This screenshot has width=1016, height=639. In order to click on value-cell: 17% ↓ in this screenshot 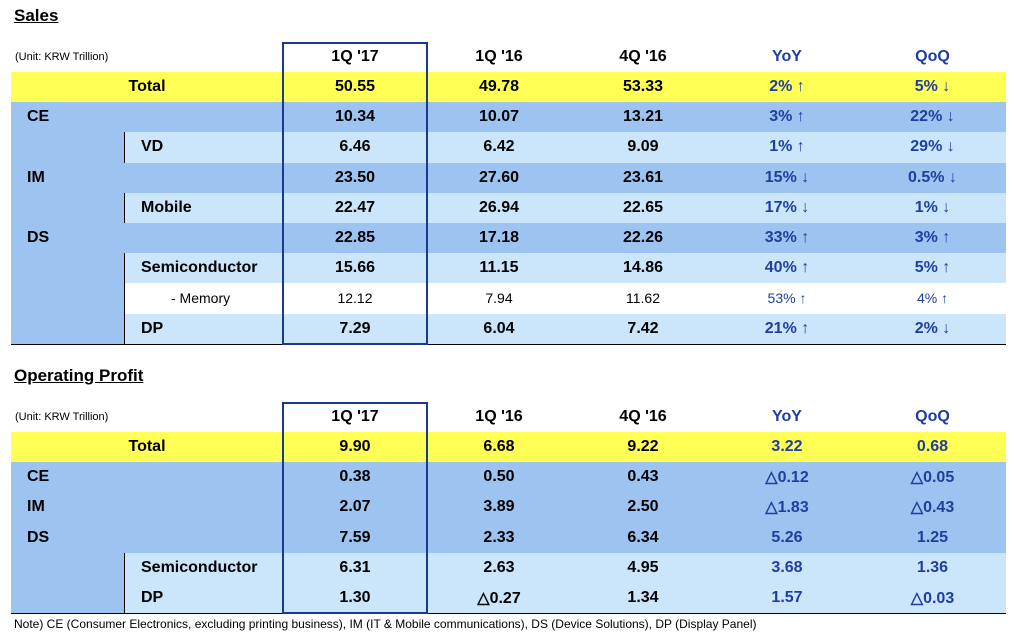, I will do `click(787, 207)`.